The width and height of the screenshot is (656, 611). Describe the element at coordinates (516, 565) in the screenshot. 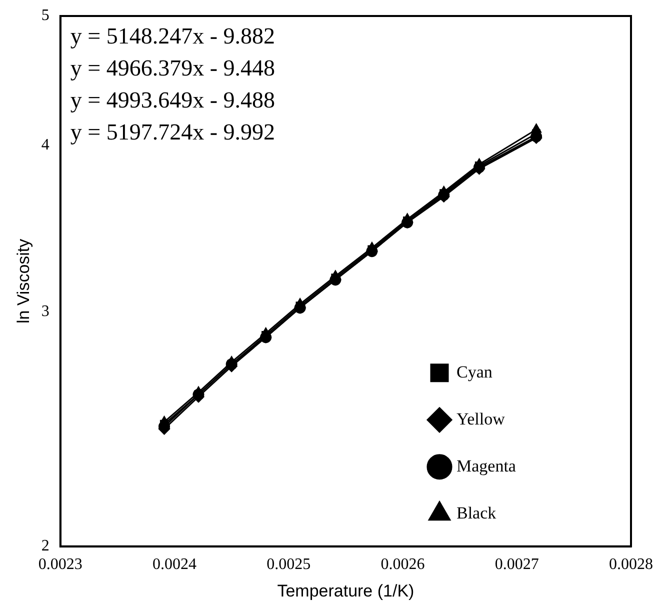

I see `x-tick-label: 0.0027` at that location.